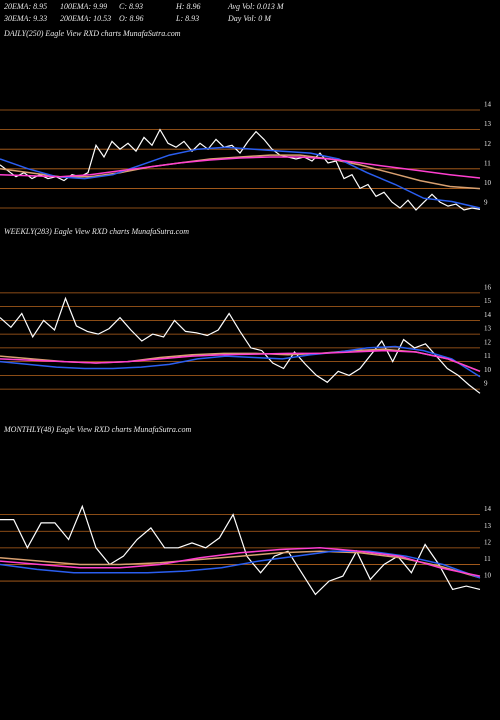  What do you see at coordinates (85, 18) in the screenshot?
I see `header-stat: 200EMA: 10.53` at bounding box center [85, 18].